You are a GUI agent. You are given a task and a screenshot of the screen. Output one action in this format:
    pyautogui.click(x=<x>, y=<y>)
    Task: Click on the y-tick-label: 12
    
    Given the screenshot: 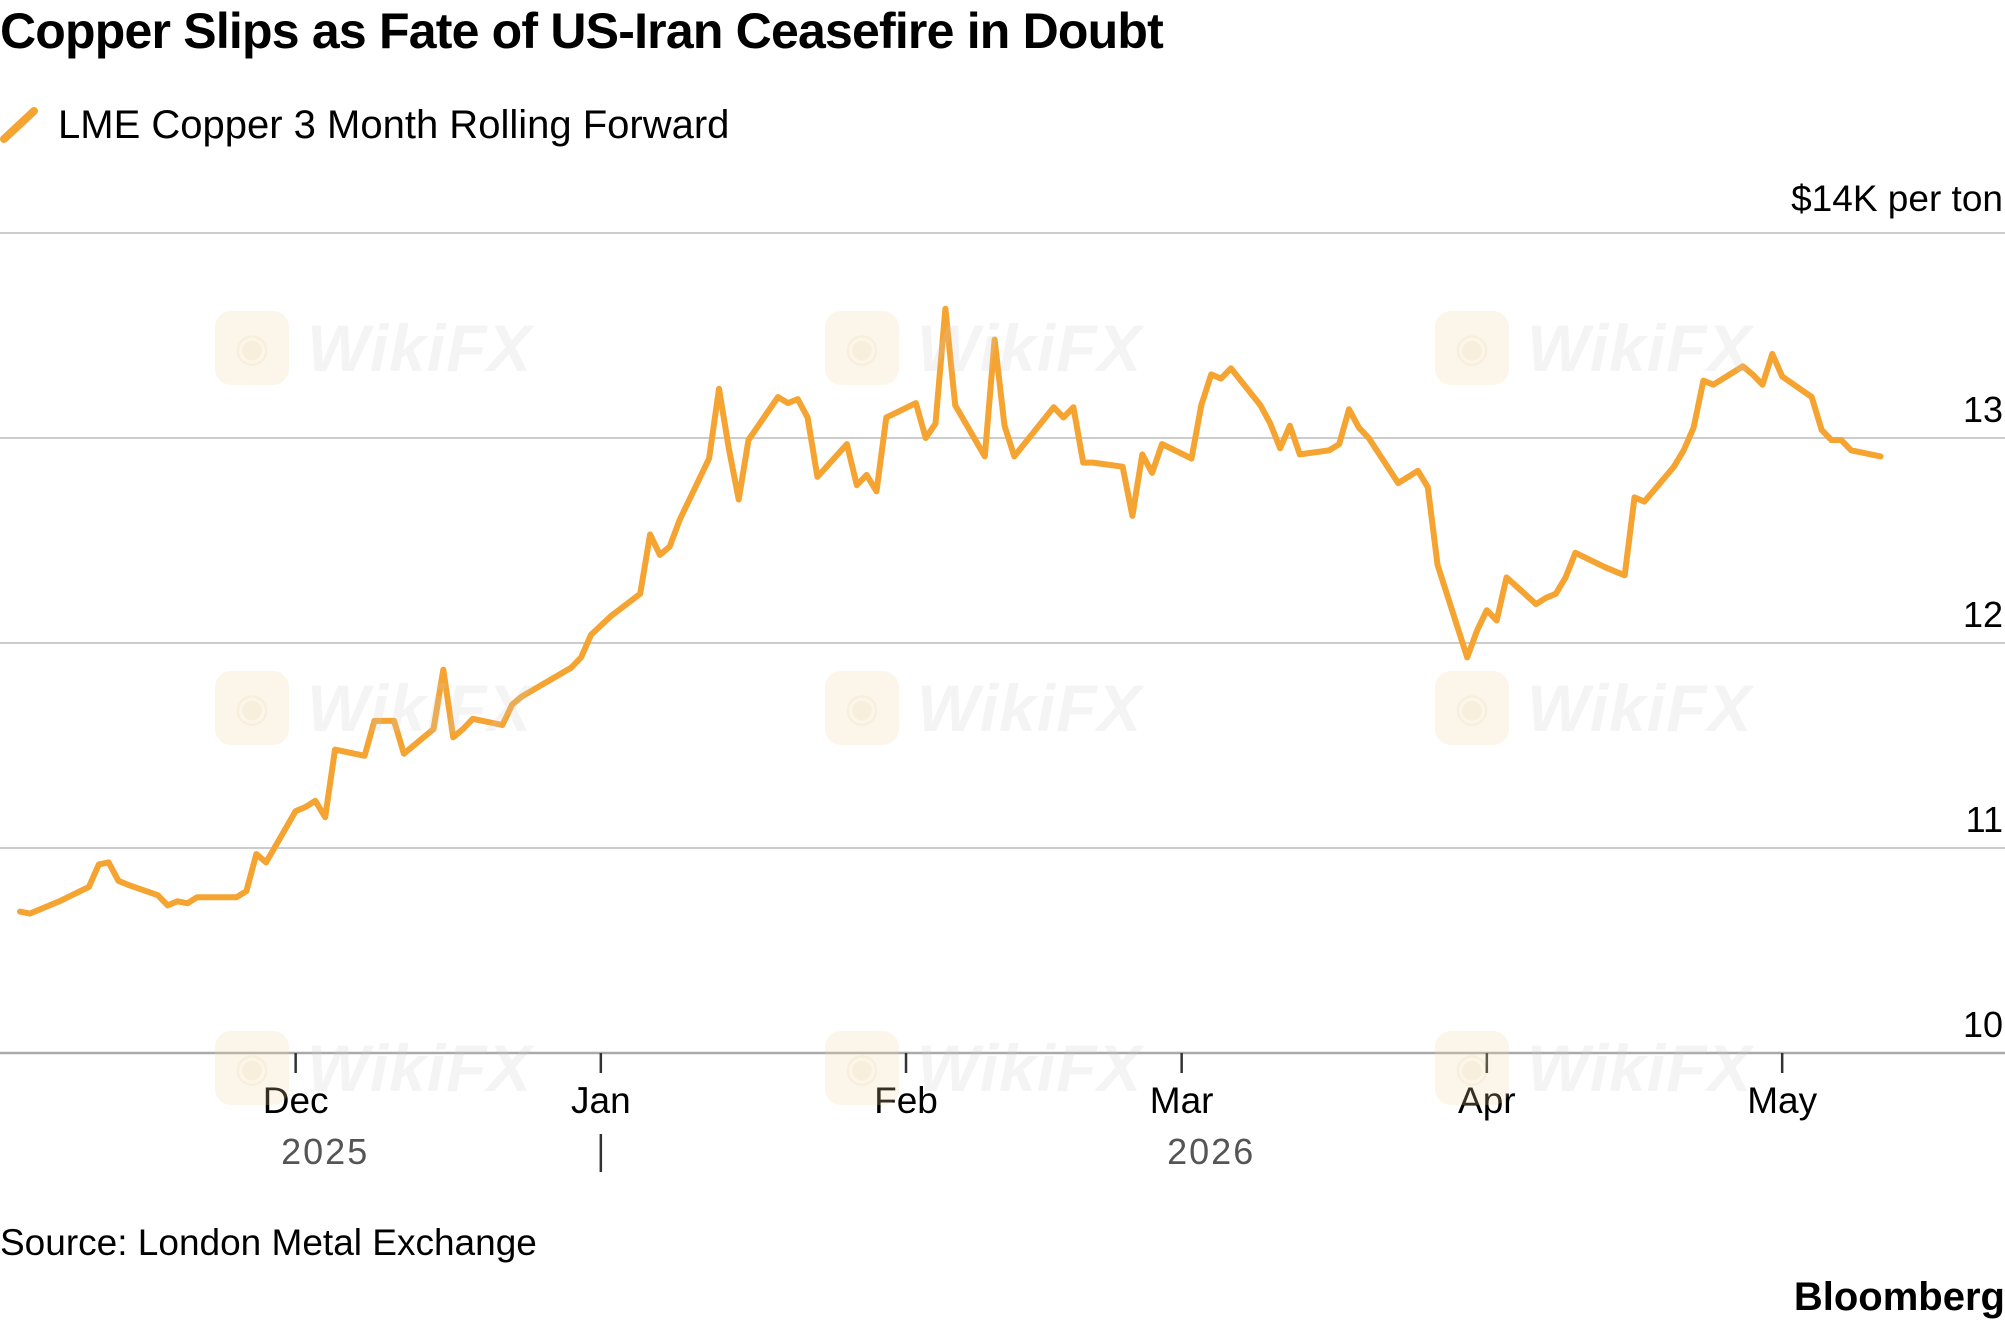 What is the action you would take?
    pyautogui.click(x=1983, y=614)
    